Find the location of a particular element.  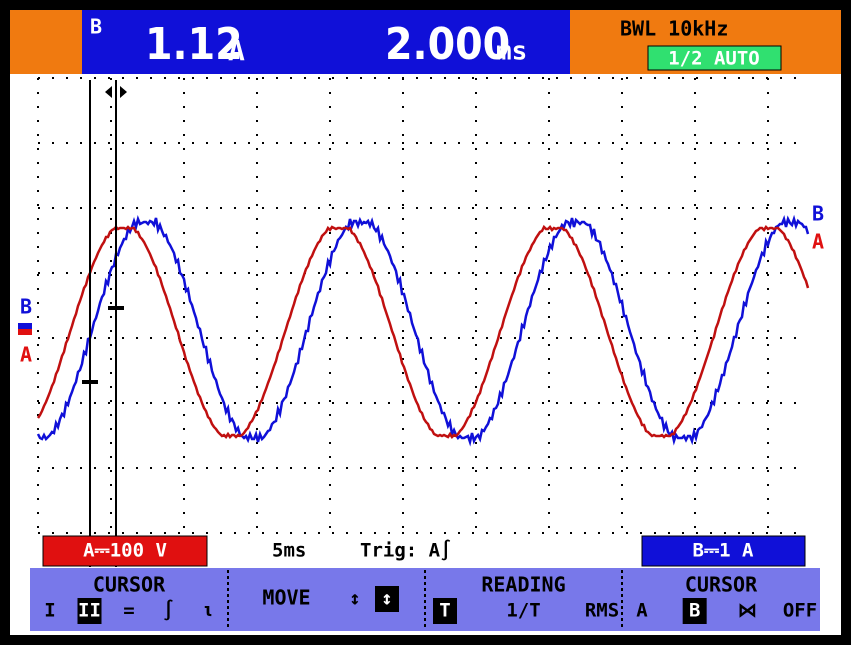

menu-item: T is located at coordinates (444, 611).